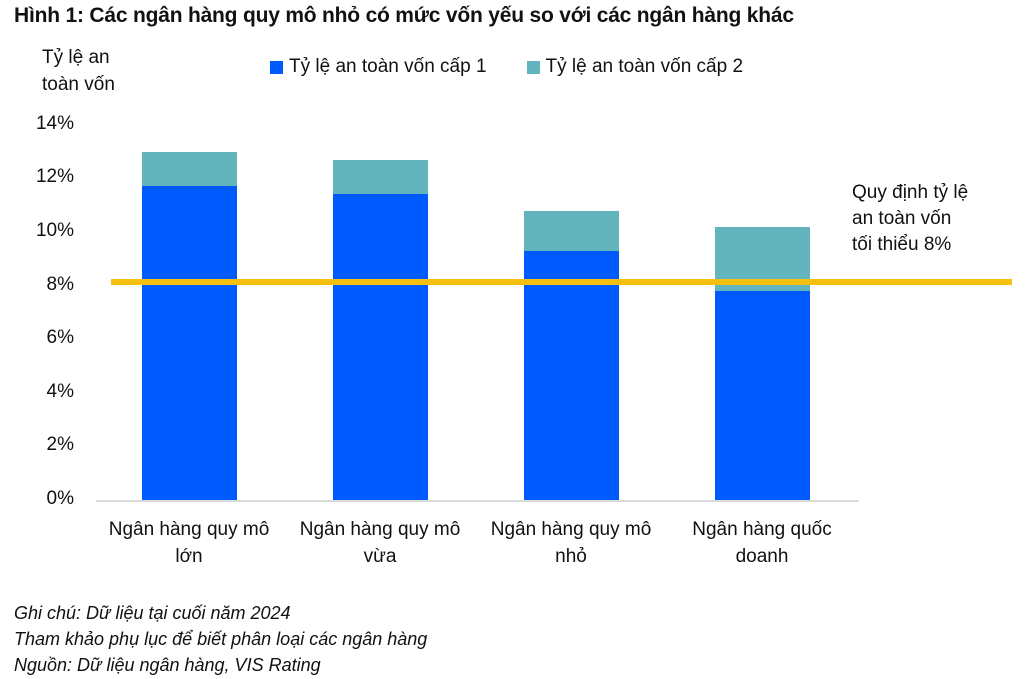 Image resolution: width=1034 pixels, height=679 pixels. I want to click on legend-label-tier2: Tỷ lệ an toàn vốn cấp 2, so click(644, 66).